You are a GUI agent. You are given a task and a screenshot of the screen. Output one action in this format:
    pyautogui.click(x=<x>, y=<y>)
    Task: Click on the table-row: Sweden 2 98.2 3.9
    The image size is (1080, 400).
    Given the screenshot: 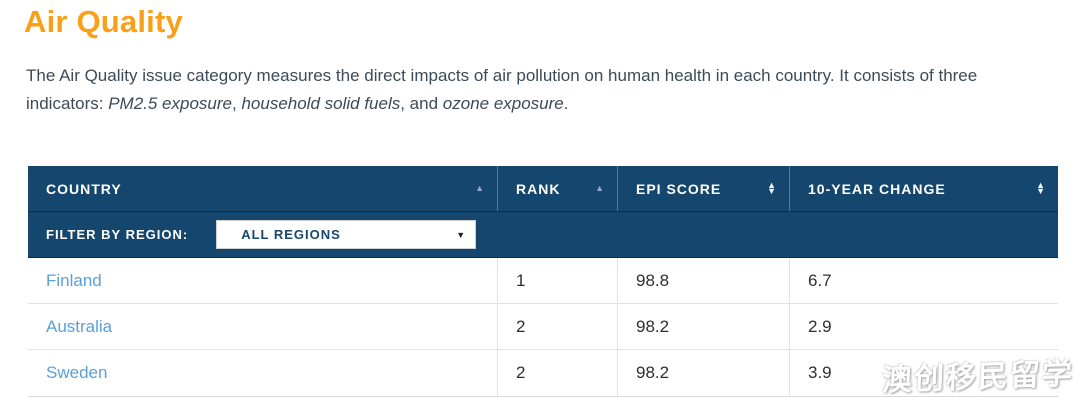 What is the action you would take?
    pyautogui.click(x=543, y=373)
    